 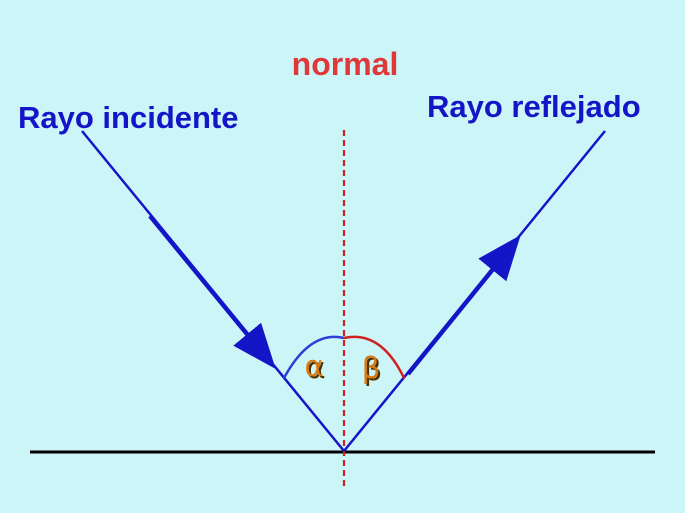 What do you see at coordinates (463, 305) in the screenshot?
I see `reflected-ray-arrow` at bounding box center [463, 305].